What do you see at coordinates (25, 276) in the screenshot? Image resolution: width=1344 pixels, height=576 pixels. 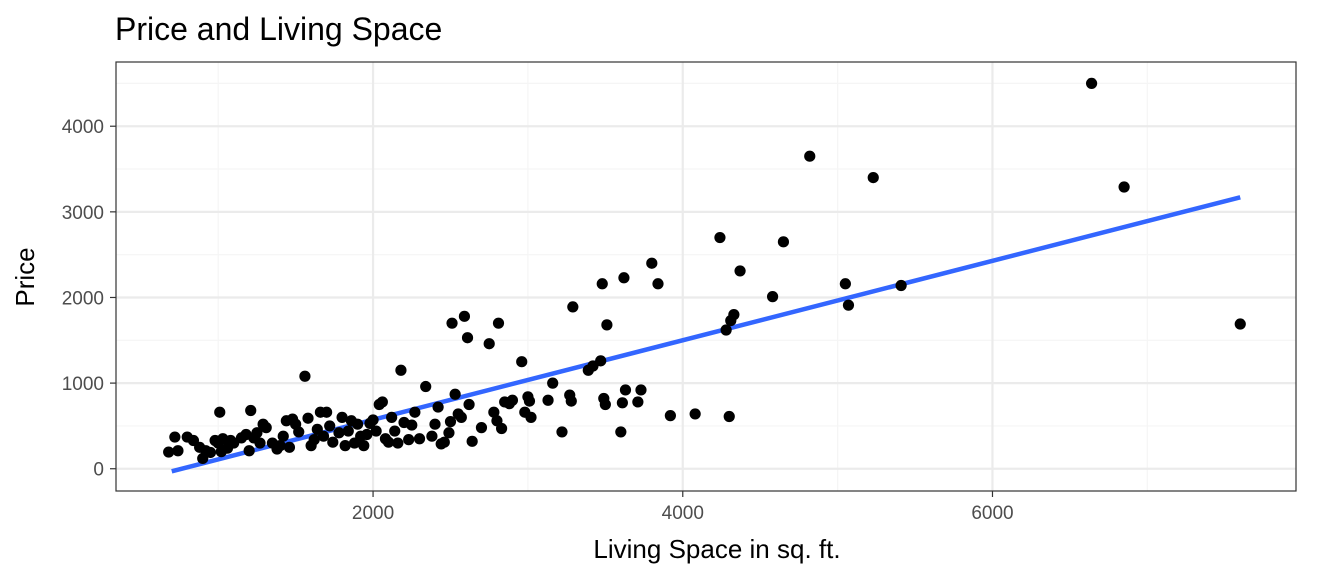 I see `y-axis-title: Price` at bounding box center [25, 276].